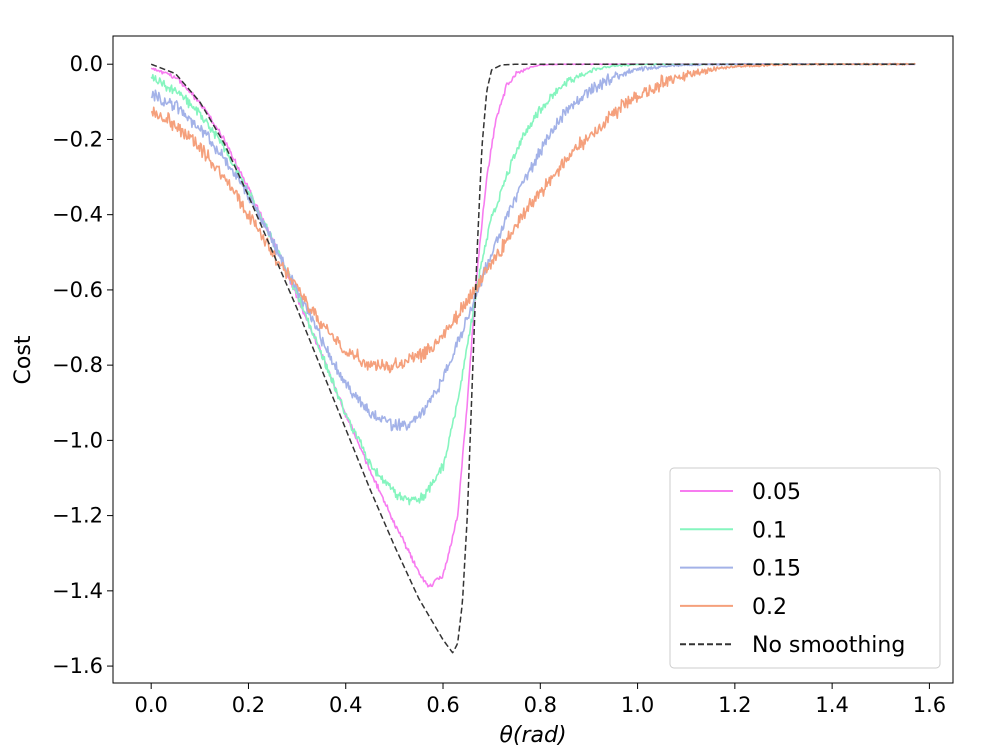  What do you see at coordinates (77, 290) in the screenshot?
I see `y-tick-label: −0.6` at bounding box center [77, 290].